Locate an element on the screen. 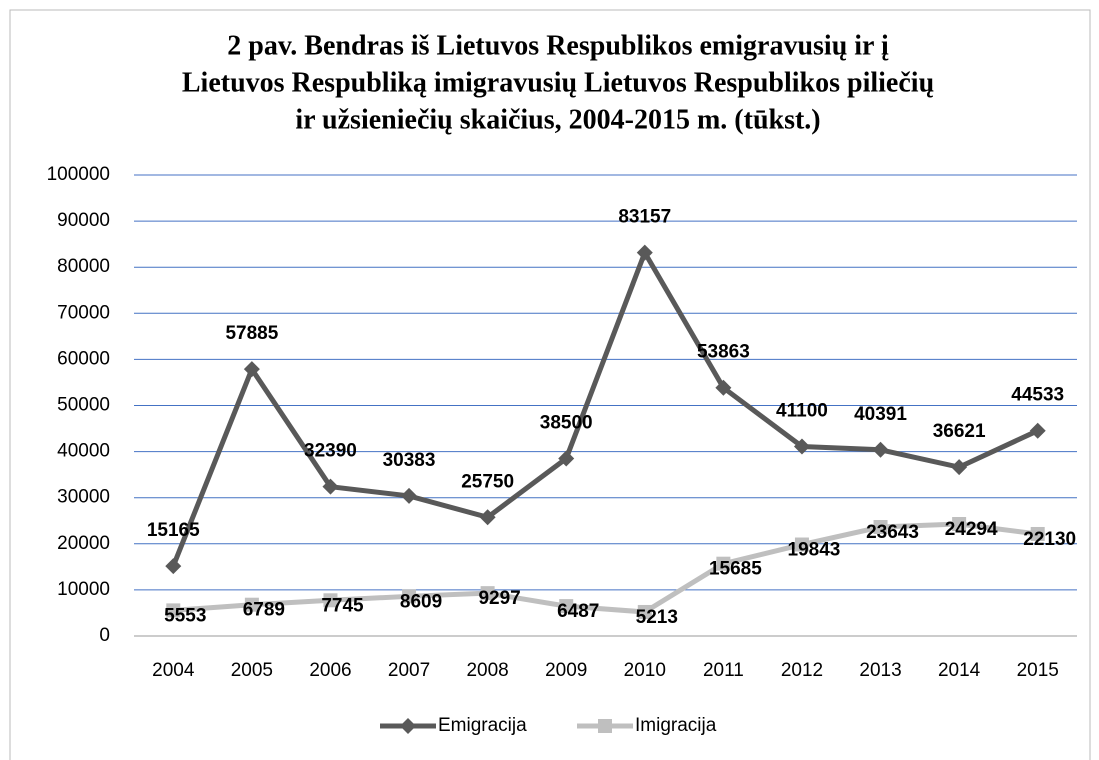  y-tick-label: 40000 is located at coordinates (83, 451).